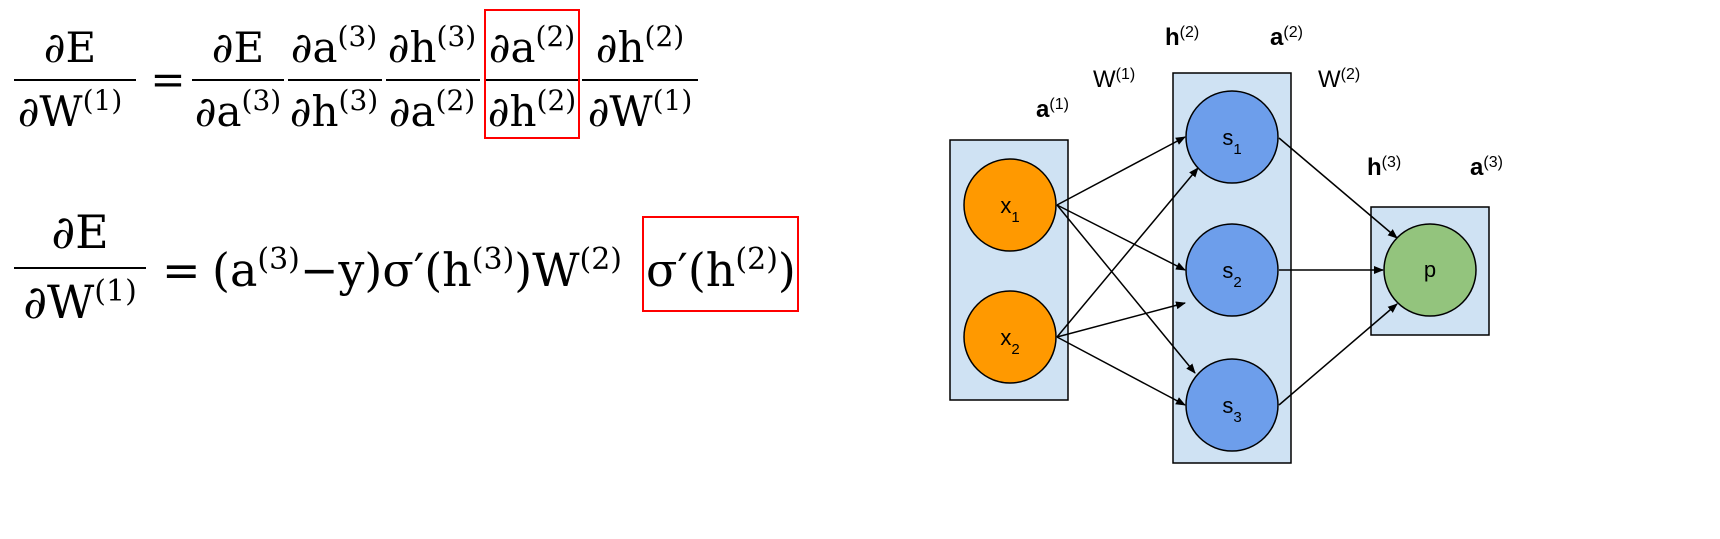 This screenshot has height=539, width=1720. Describe the element at coordinates (75, 79) in the screenshot. I see `eq1-lhs-fraction: ∂E ∂W(1)` at that location.